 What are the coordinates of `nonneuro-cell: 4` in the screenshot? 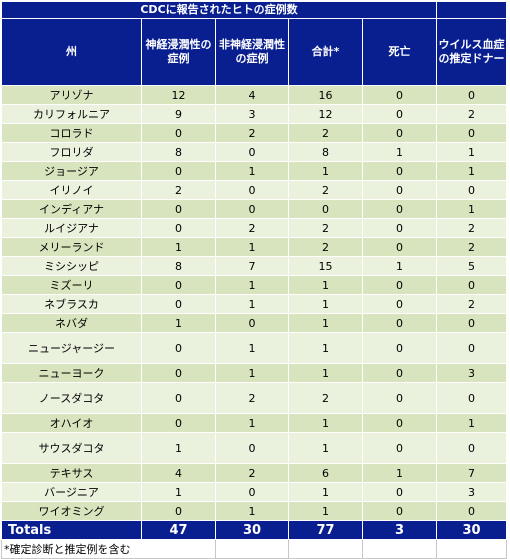 It's located at (252, 95).